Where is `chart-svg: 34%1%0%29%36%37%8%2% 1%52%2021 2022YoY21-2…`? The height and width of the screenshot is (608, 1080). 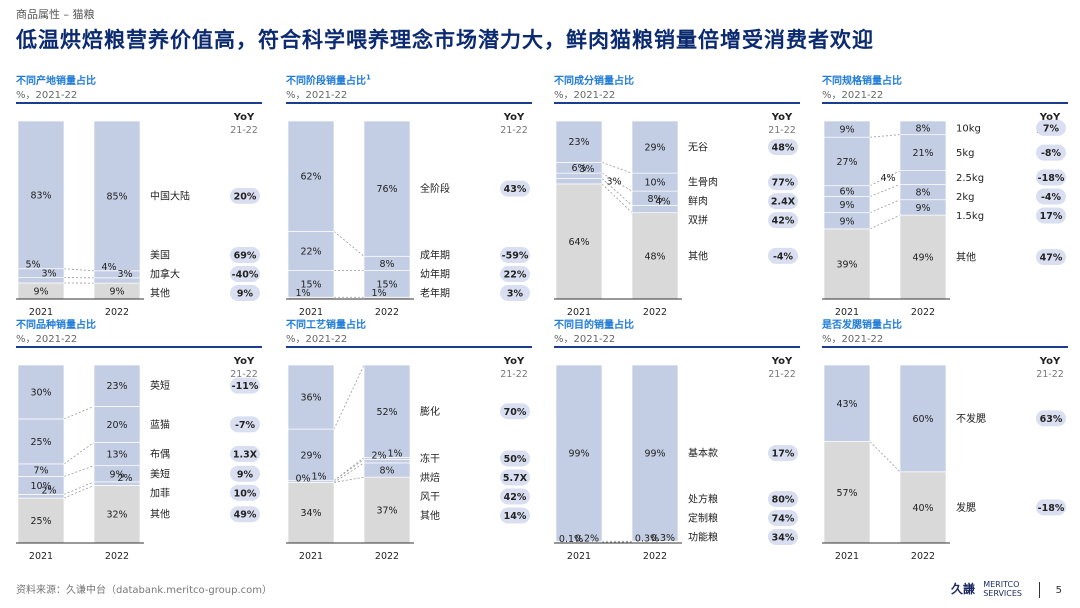 chart-svg: 34%1%0%29%36%37%8%2% 1%52%2021 2022YoY21-2… is located at coordinates (408, 459).